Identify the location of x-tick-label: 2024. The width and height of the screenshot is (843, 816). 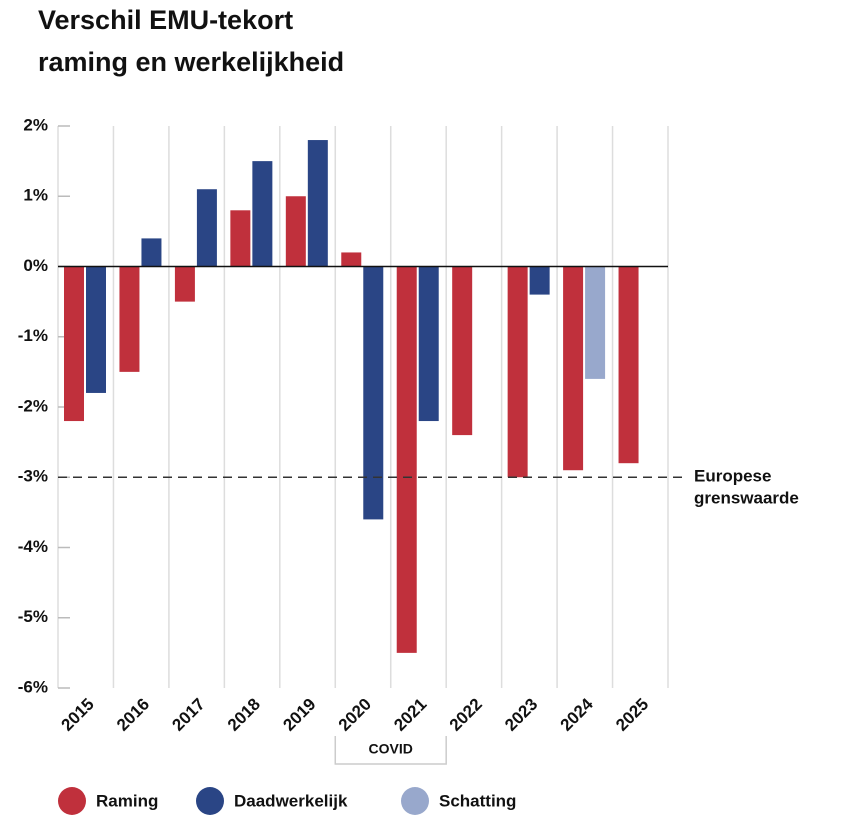
(577, 714).